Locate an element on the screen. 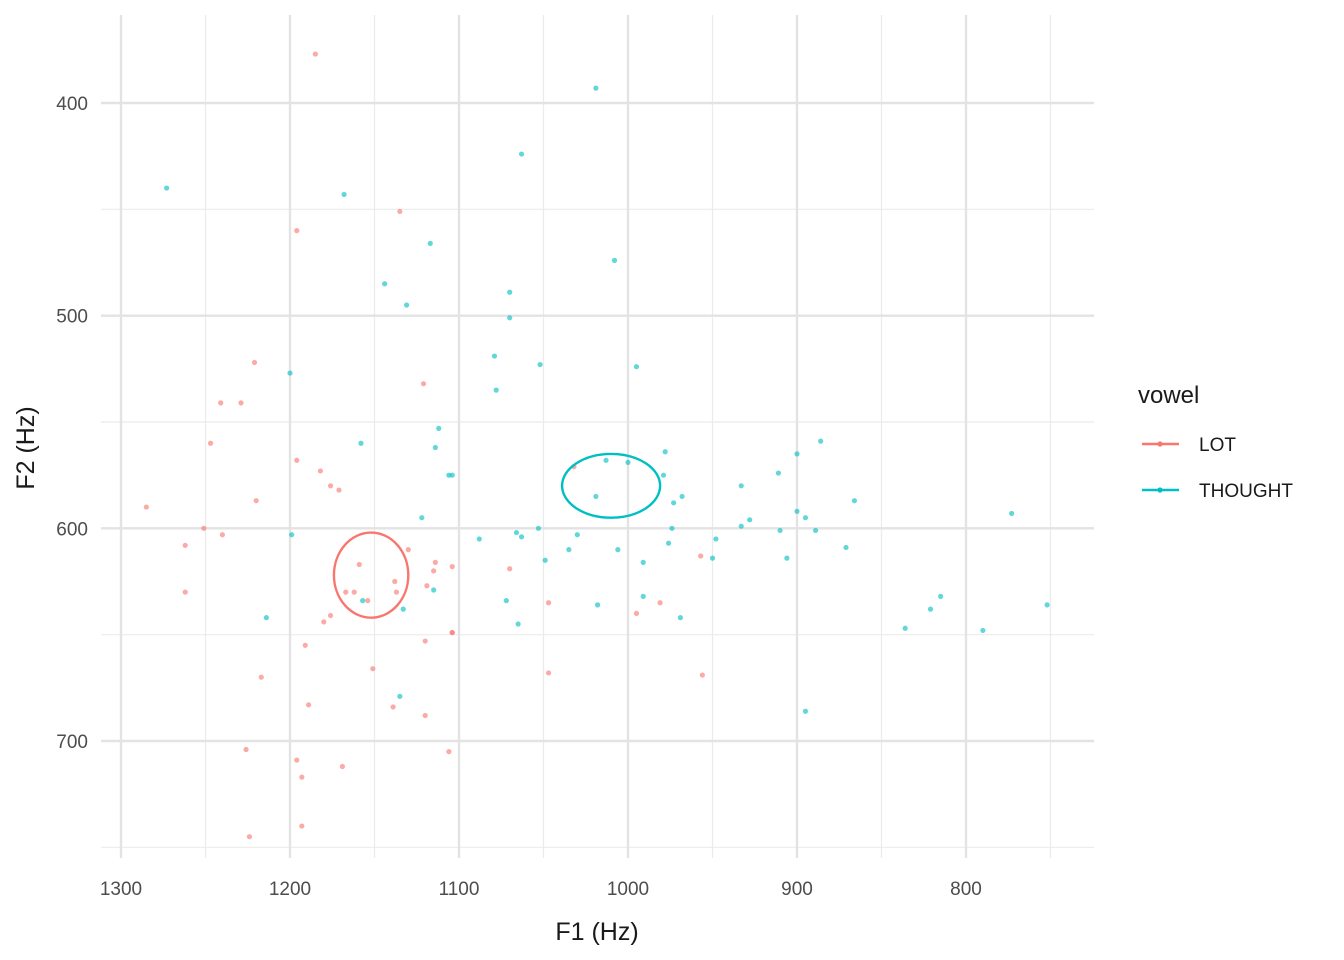 The width and height of the screenshot is (1344, 960). legend-key-point is located at coordinates (1160, 490).